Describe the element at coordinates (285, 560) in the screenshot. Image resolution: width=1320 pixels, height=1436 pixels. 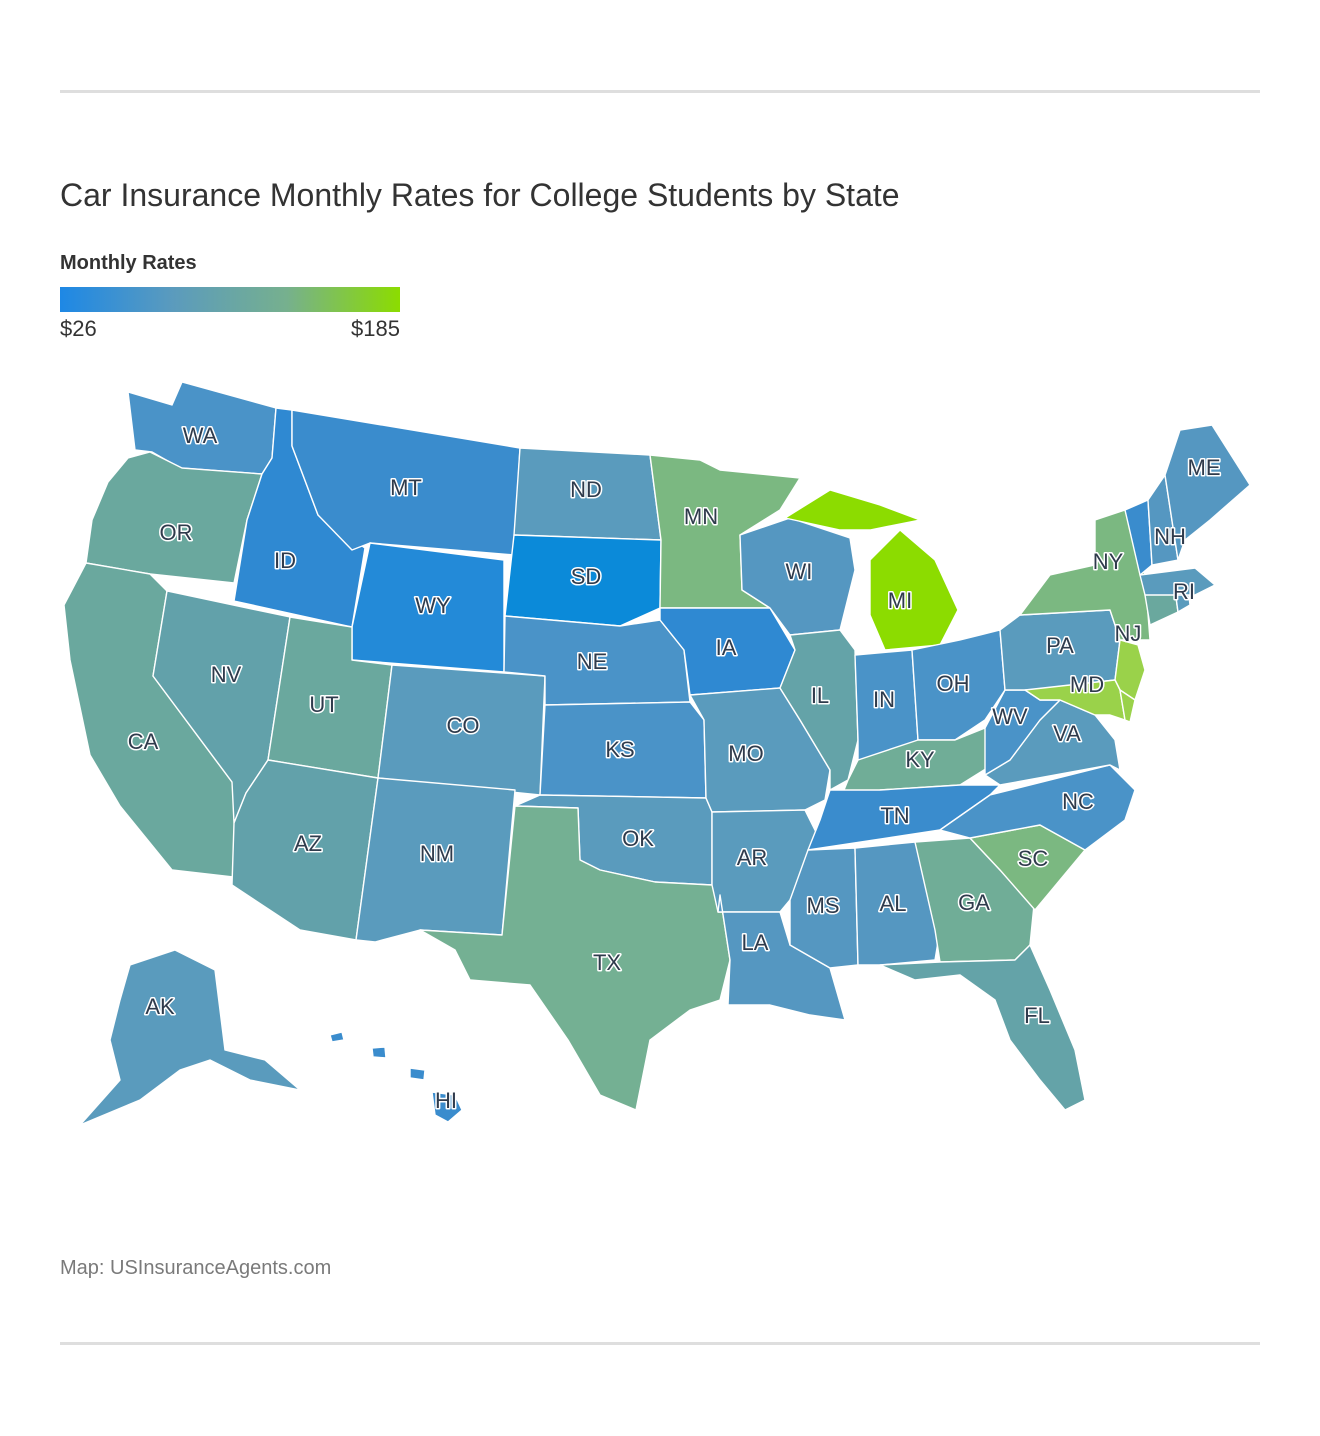
I see `state-label-id: ID` at that location.